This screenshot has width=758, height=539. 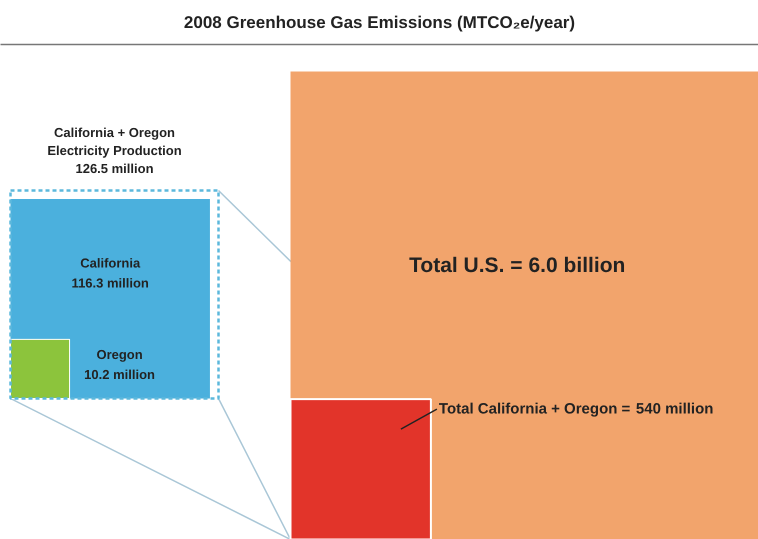 What do you see at coordinates (120, 374) in the screenshot?
I see `data-label: 10.2 million` at bounding box center [120, 374].